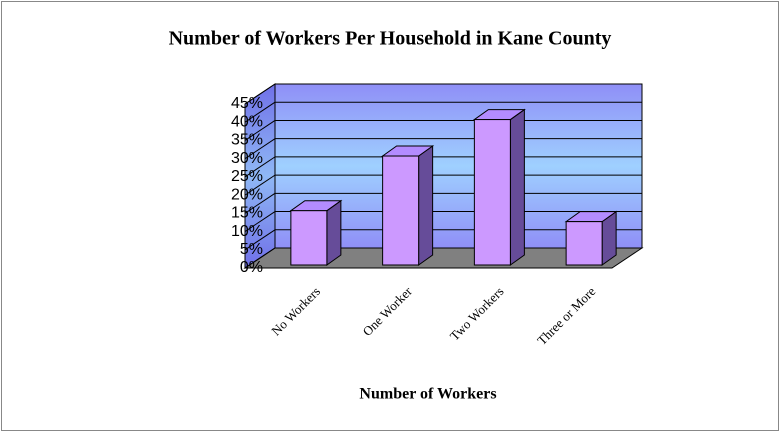 This screenshot has height=433, width=781. Describe the element at coordinates (247, 158) in the screenshot. I see `y-tick-label: 30%` at that location.